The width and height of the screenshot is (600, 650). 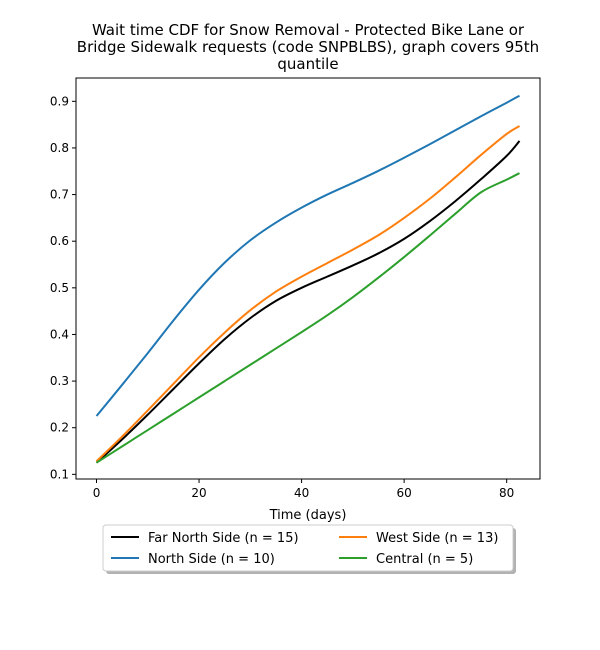 What do you see at coordinates (59, 428) in the screenshot?
I see `y-tick-label: 0.2` at bounding box center [59, 428].